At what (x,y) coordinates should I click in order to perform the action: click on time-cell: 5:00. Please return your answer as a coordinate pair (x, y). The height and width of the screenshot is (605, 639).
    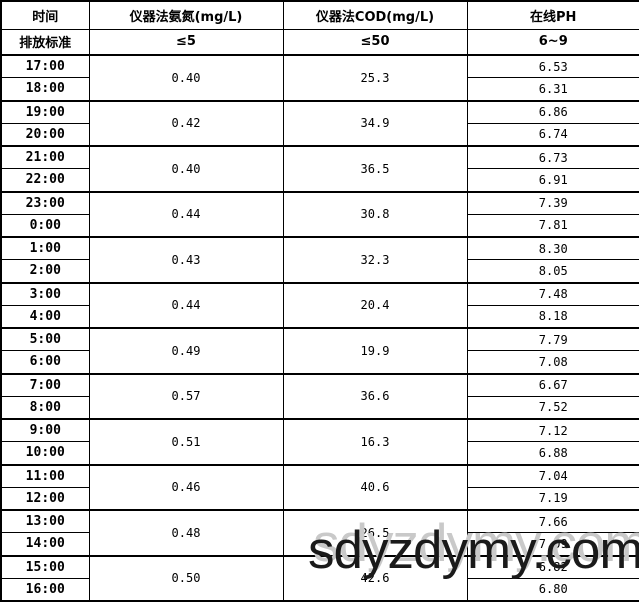
    Looking at the image, I should click on (45, 339).